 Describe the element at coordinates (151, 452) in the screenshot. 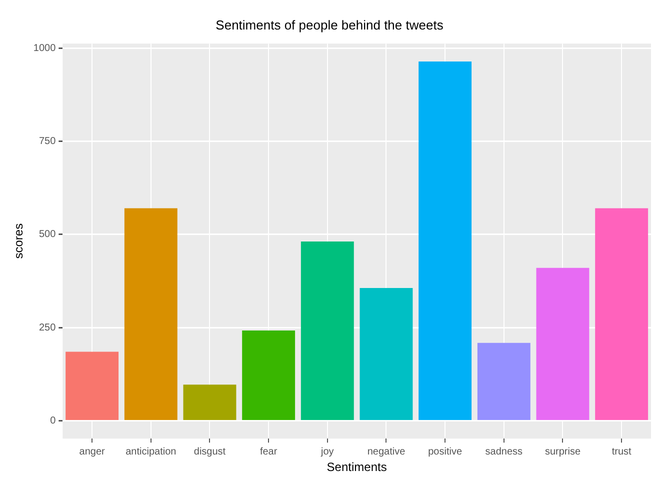

I see `x-tick-label: anticipation` at that location.